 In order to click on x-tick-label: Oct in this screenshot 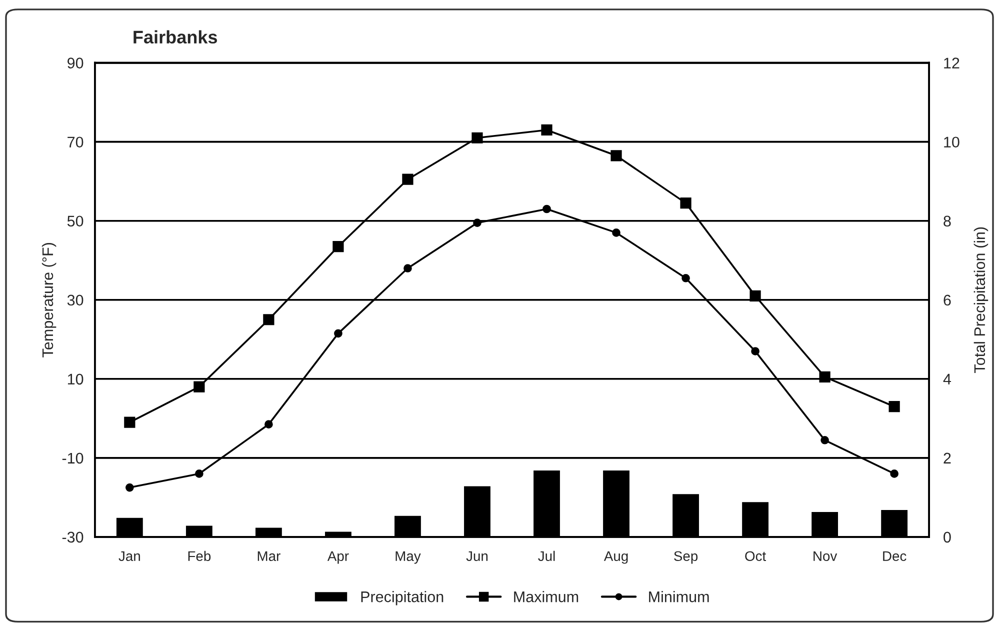, I will do `click(755, 556)`.